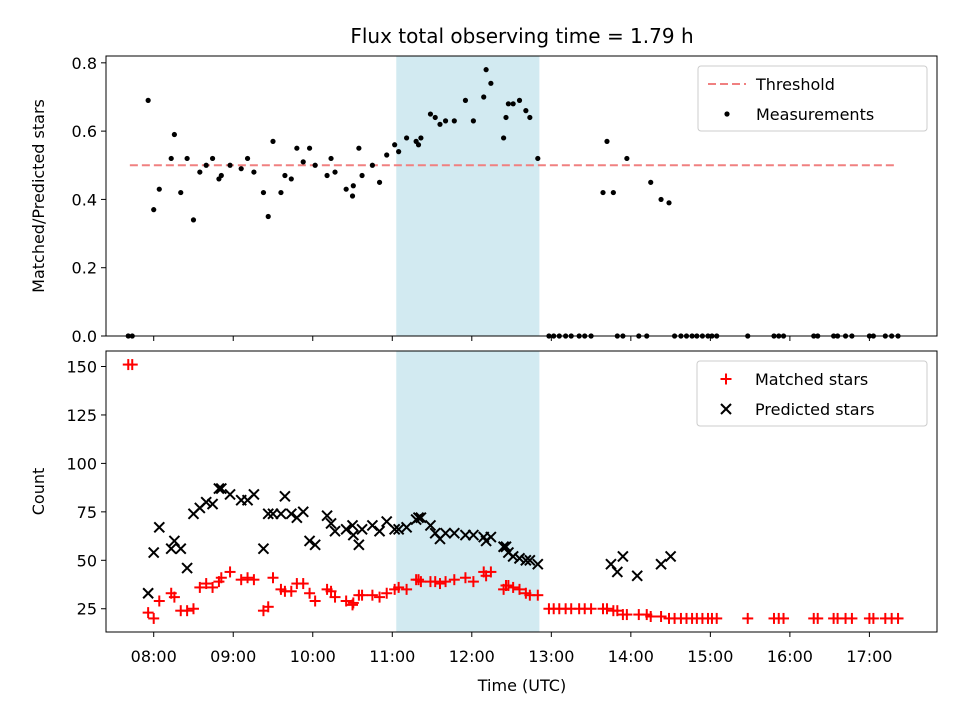  I want to click on y-tick-label: 75, so click(87, 512).